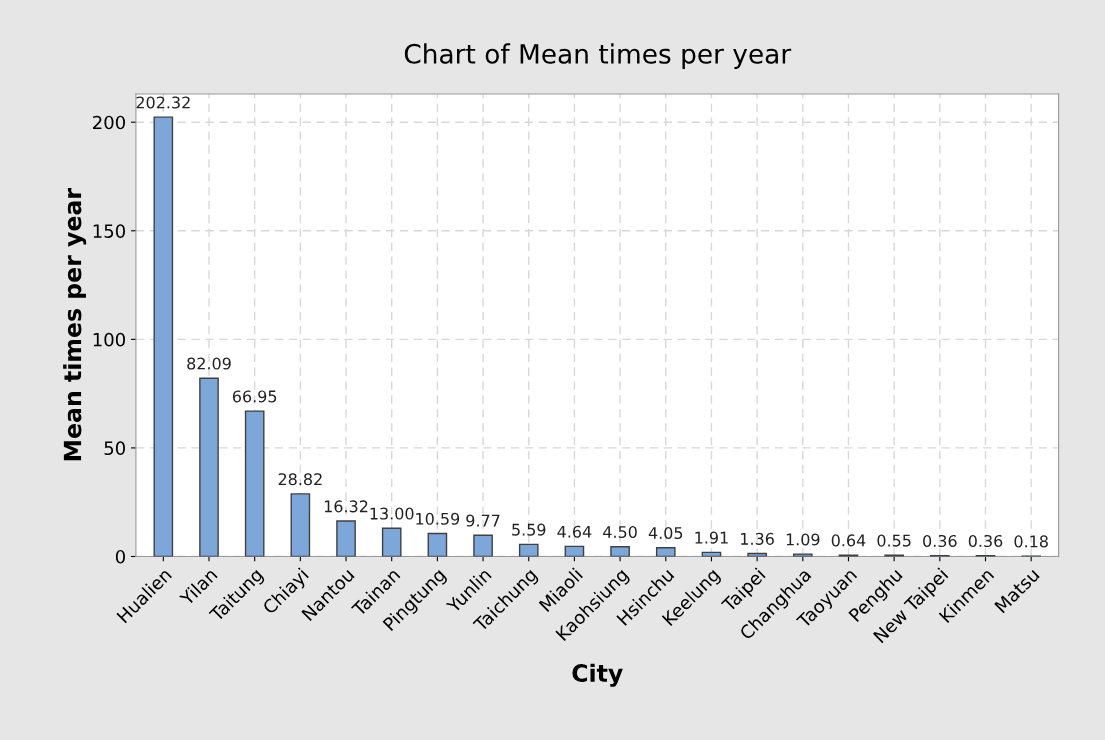 The image size is (1105, 740). Describe the element at coordinates (848, 540) in the screenshot. I see `data-label: 0.64` at that location.